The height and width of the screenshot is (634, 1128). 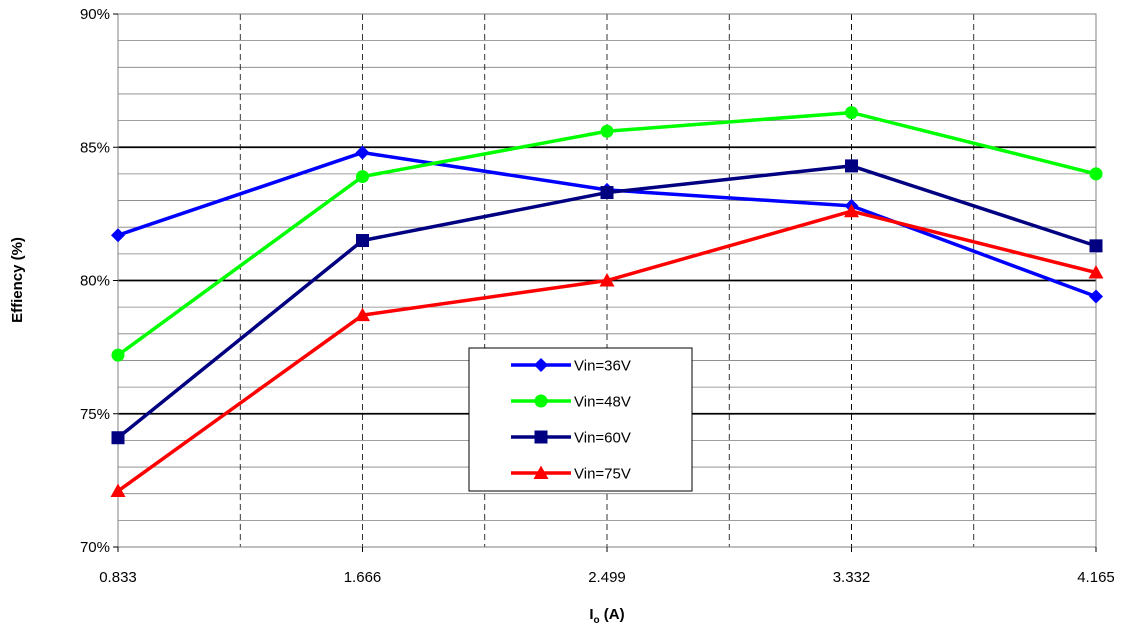 I want to click on legend-item: Vin=60V, so click(x=571, y=438).